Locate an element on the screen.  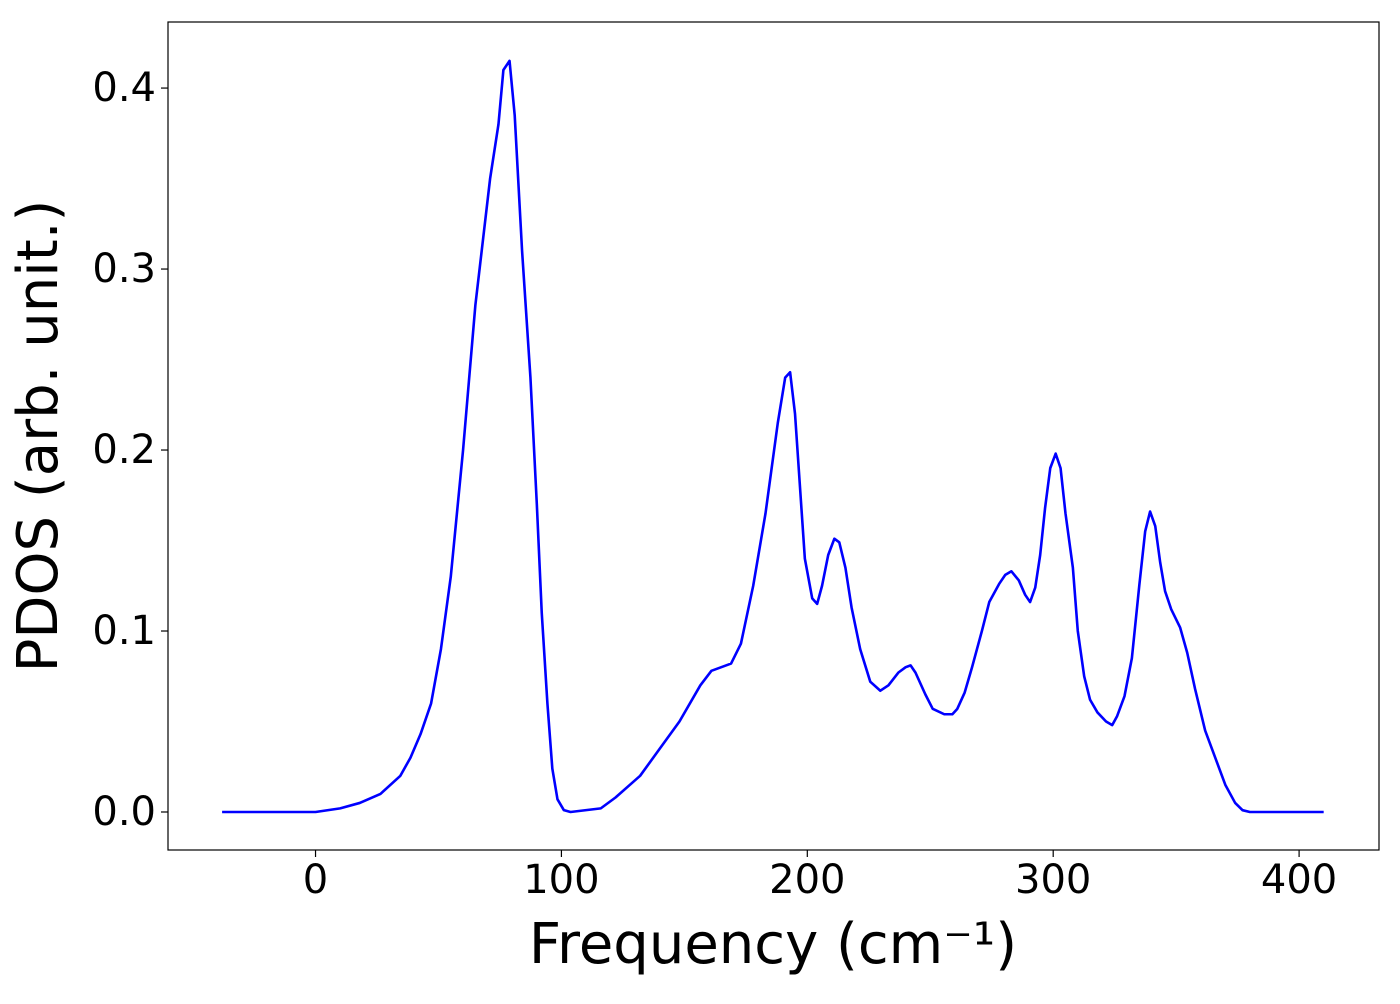
x-tick-label: 100 is located at coordinates (561, 880).